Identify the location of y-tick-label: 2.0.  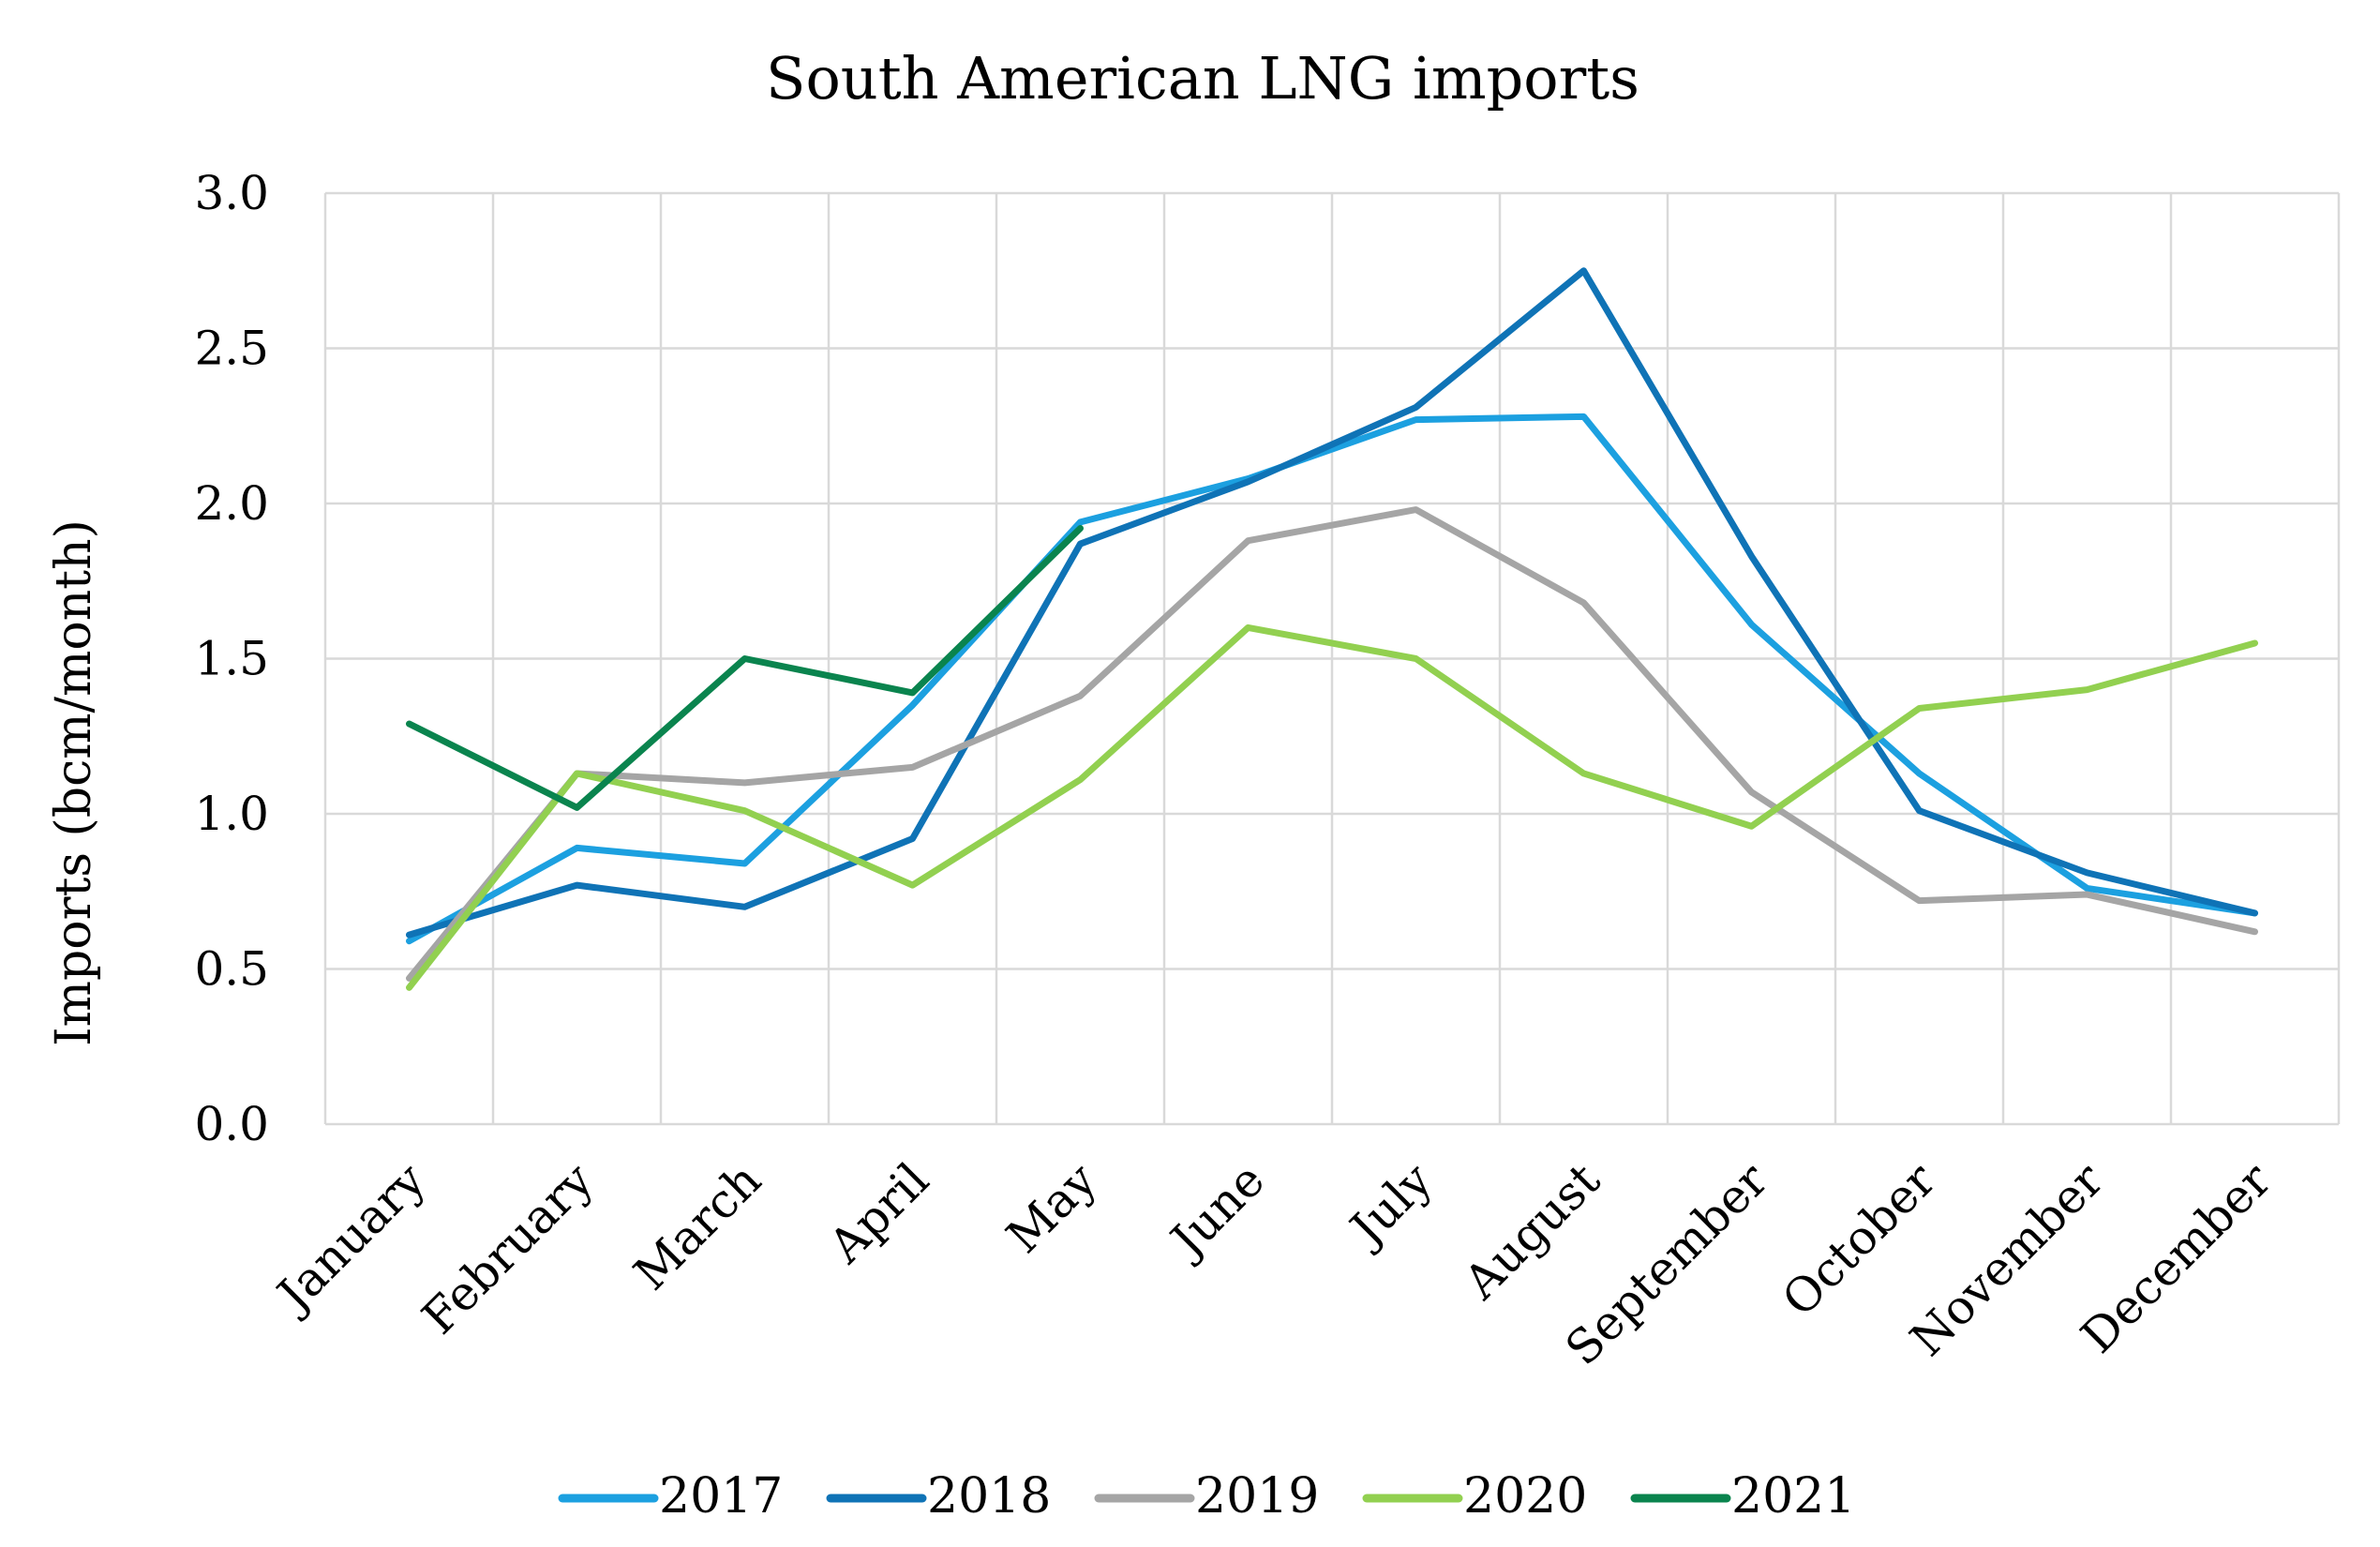
(231, 504).